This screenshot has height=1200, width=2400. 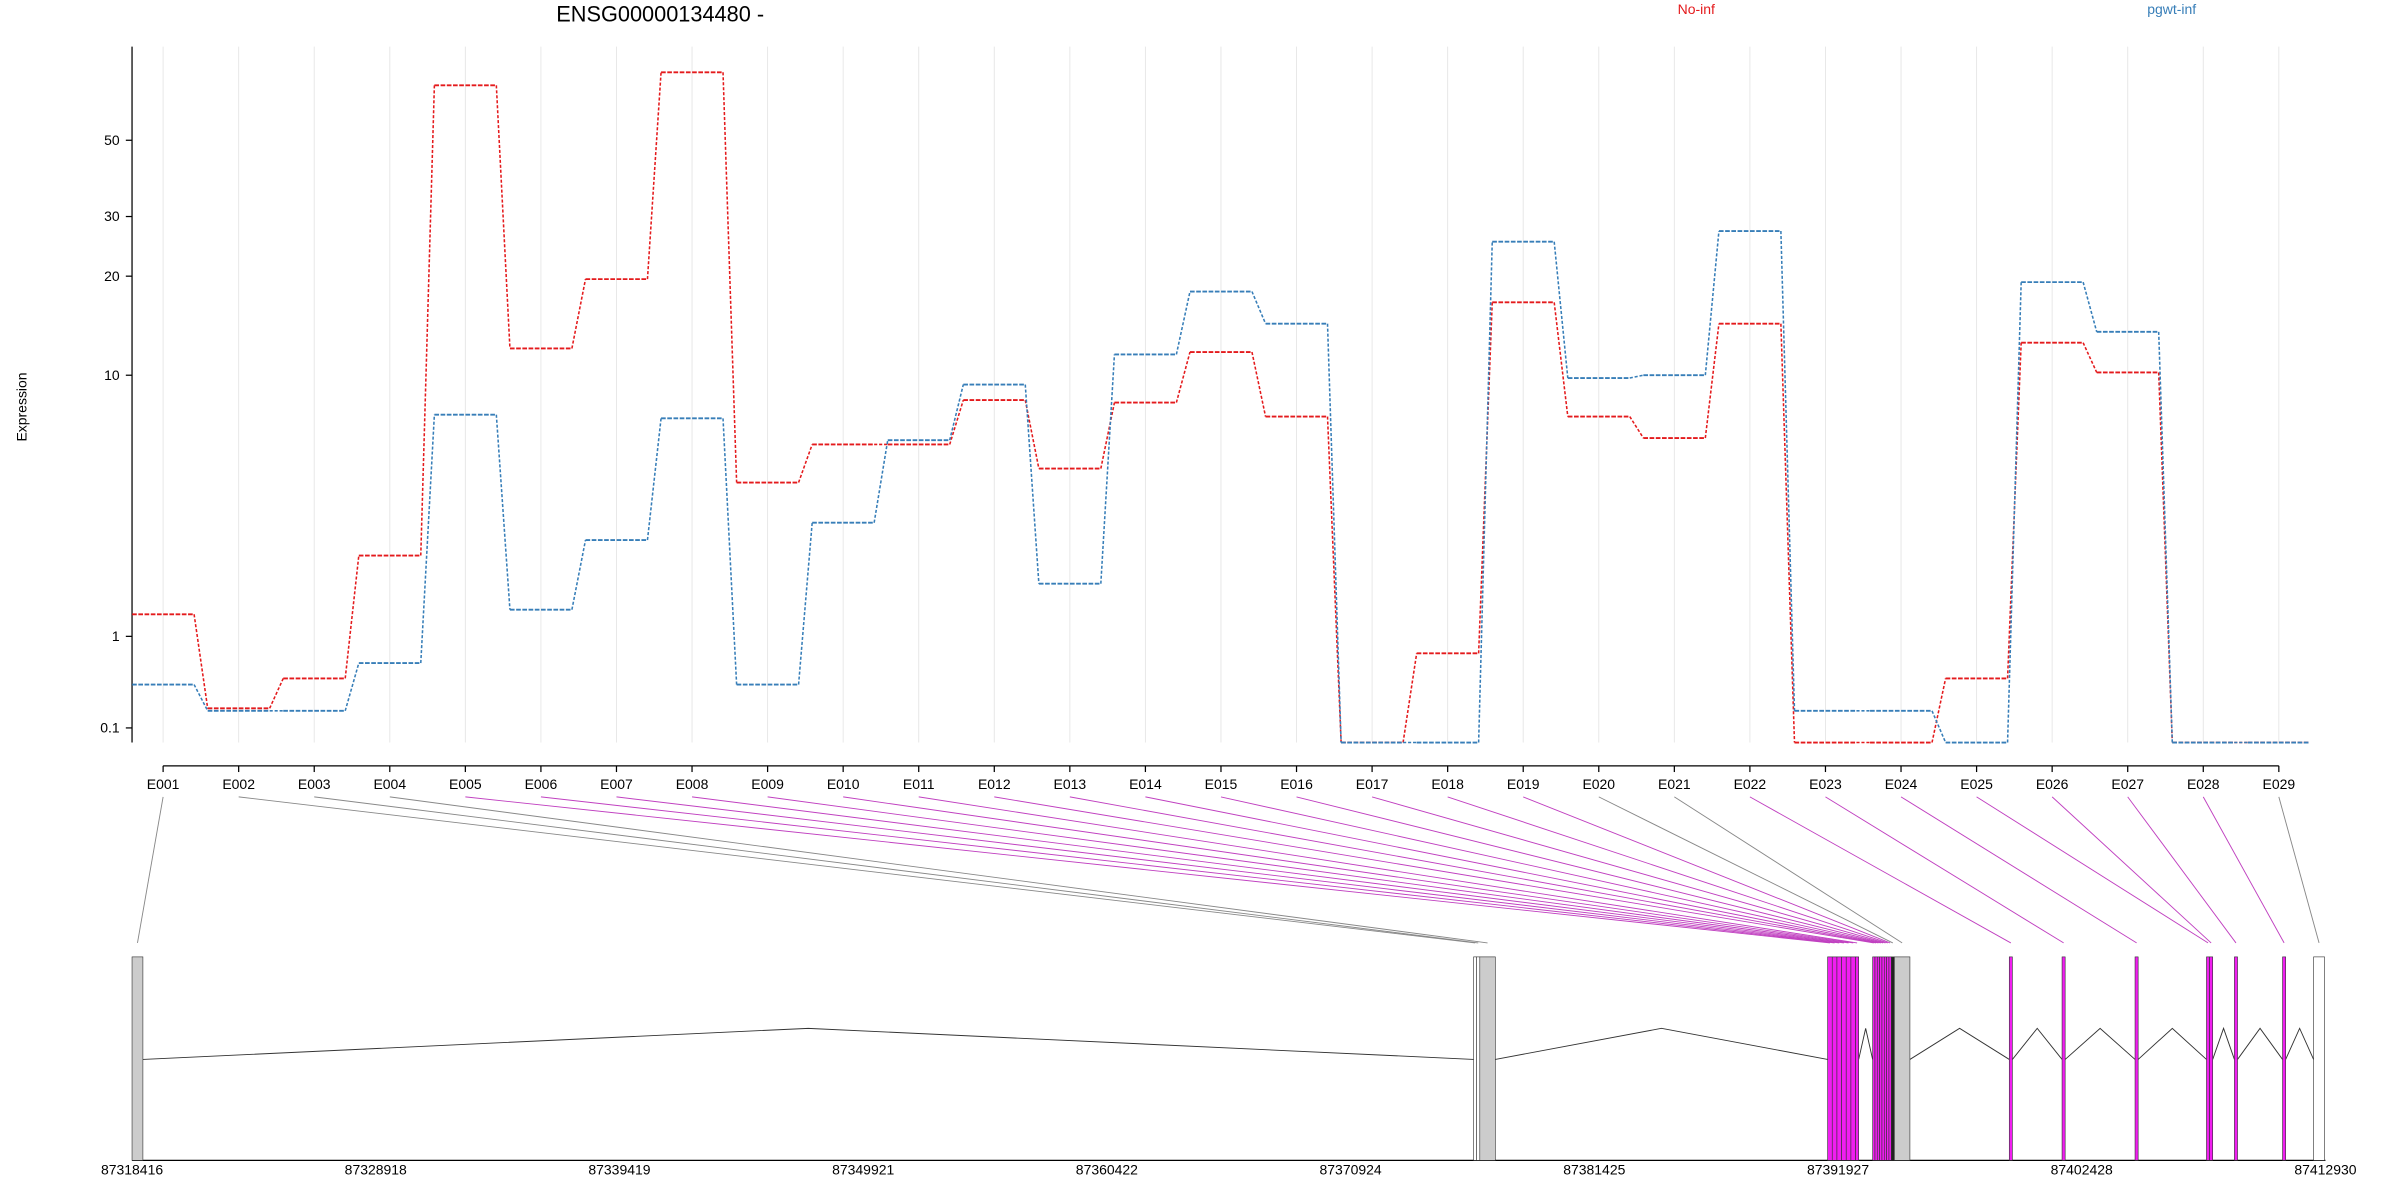 What do you see at coordinates (112, 375) in the screenshot?
I see `y-tick-label: 10` at bounding box center [112, 375].